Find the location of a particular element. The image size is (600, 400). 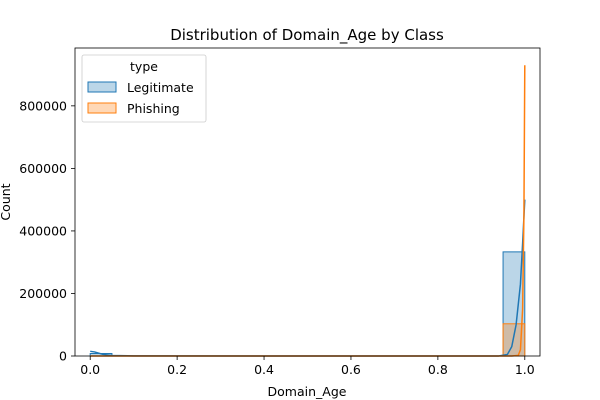

y-tick-label: 200000 is located at coordinates (43, 293).